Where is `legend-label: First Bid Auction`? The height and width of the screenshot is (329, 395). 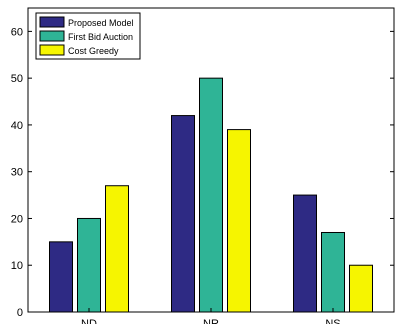 legend-label: First Bid Auction is located at coordinates (100, 37).